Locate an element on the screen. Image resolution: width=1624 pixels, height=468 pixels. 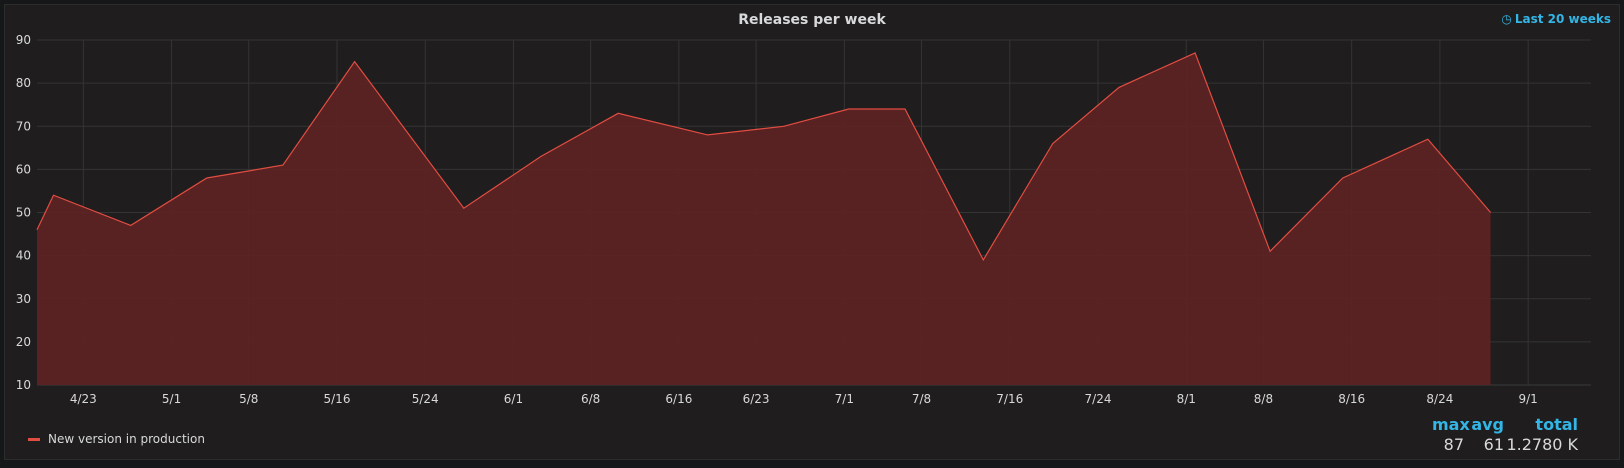
x-tick-label: 7/8 is located at coordinates (921, 399).